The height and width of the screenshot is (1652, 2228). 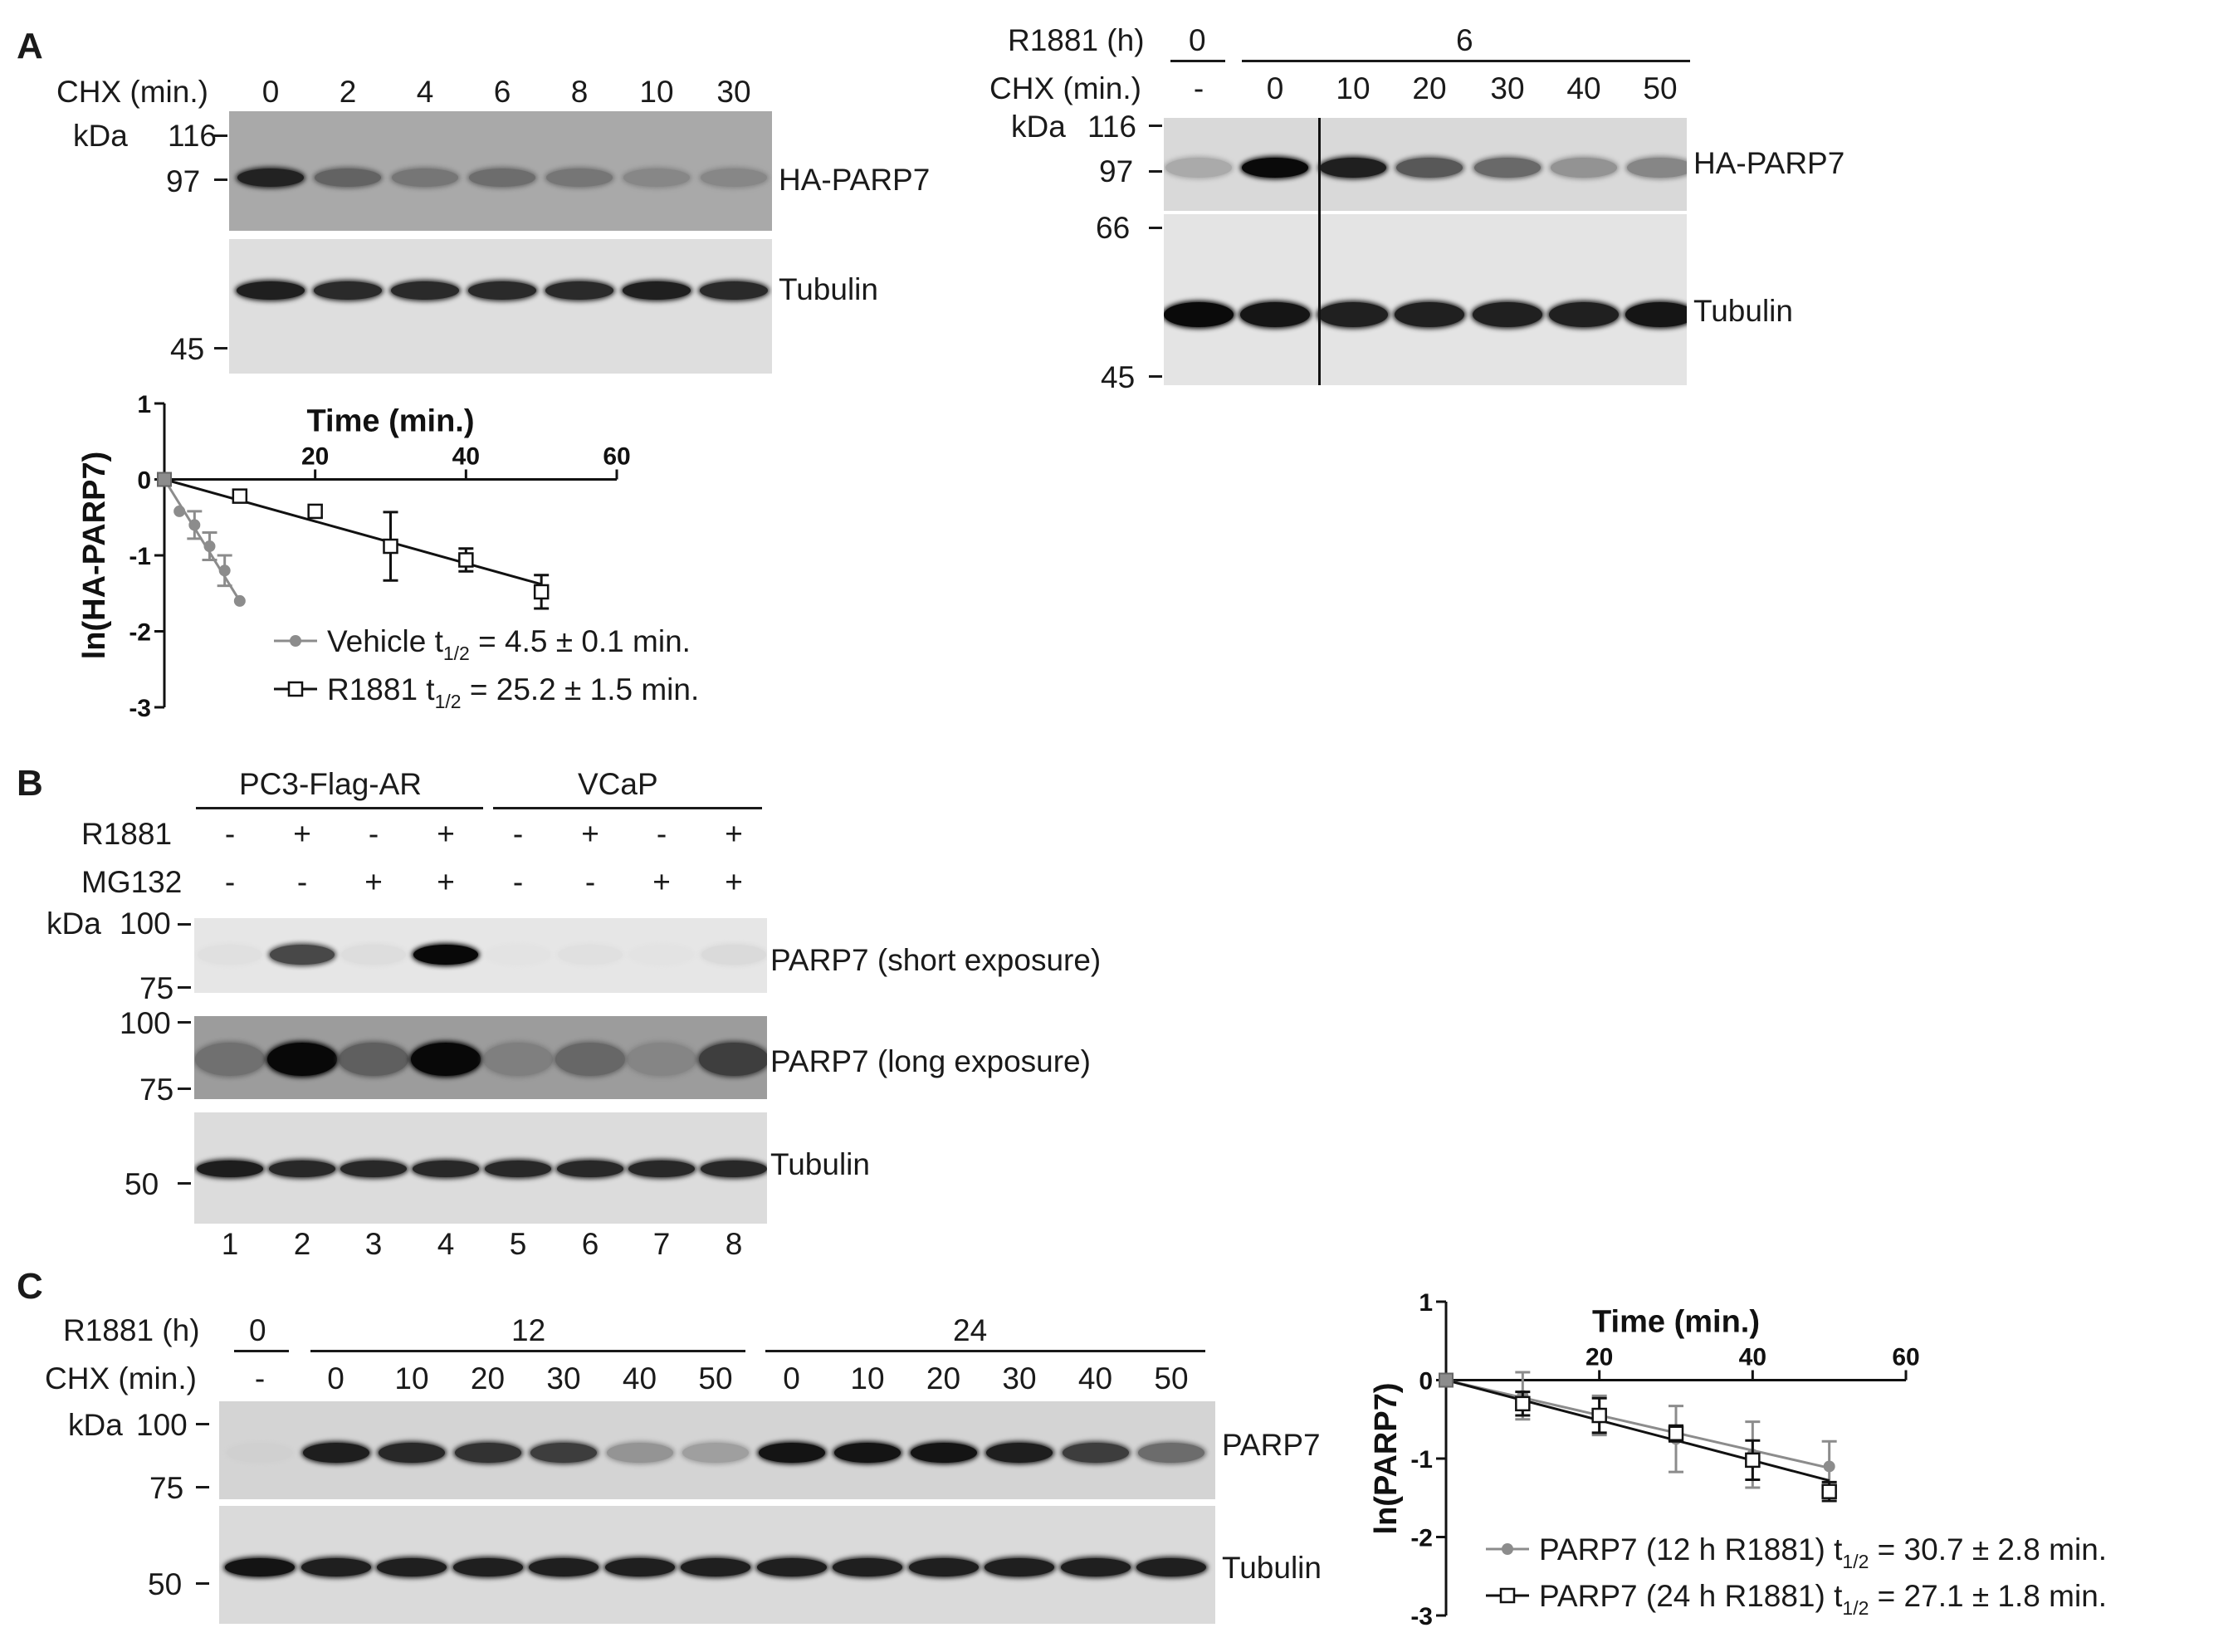 I want to click on y-tick-label-1: 0, so click(x=1426, y=1381).